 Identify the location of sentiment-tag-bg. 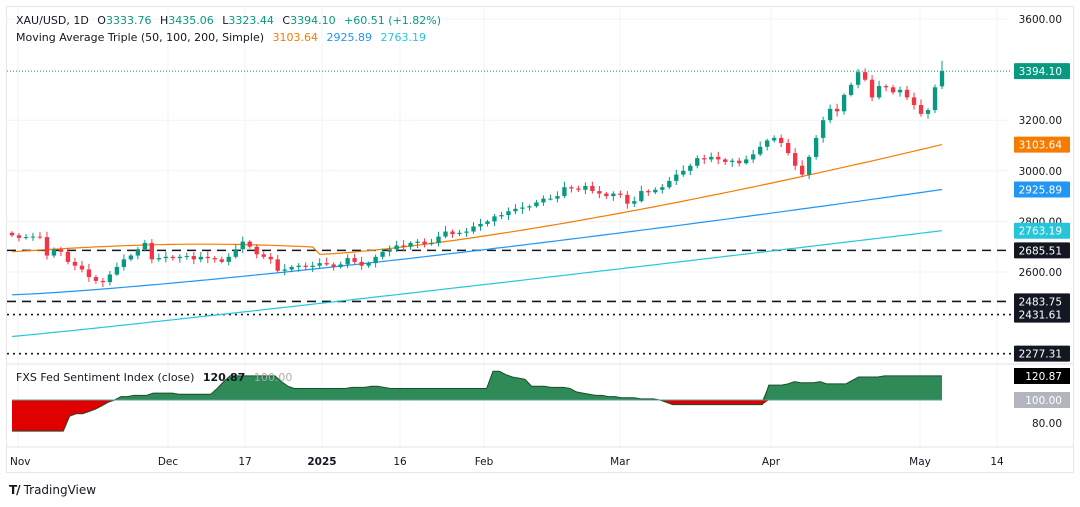
(1042, 400).